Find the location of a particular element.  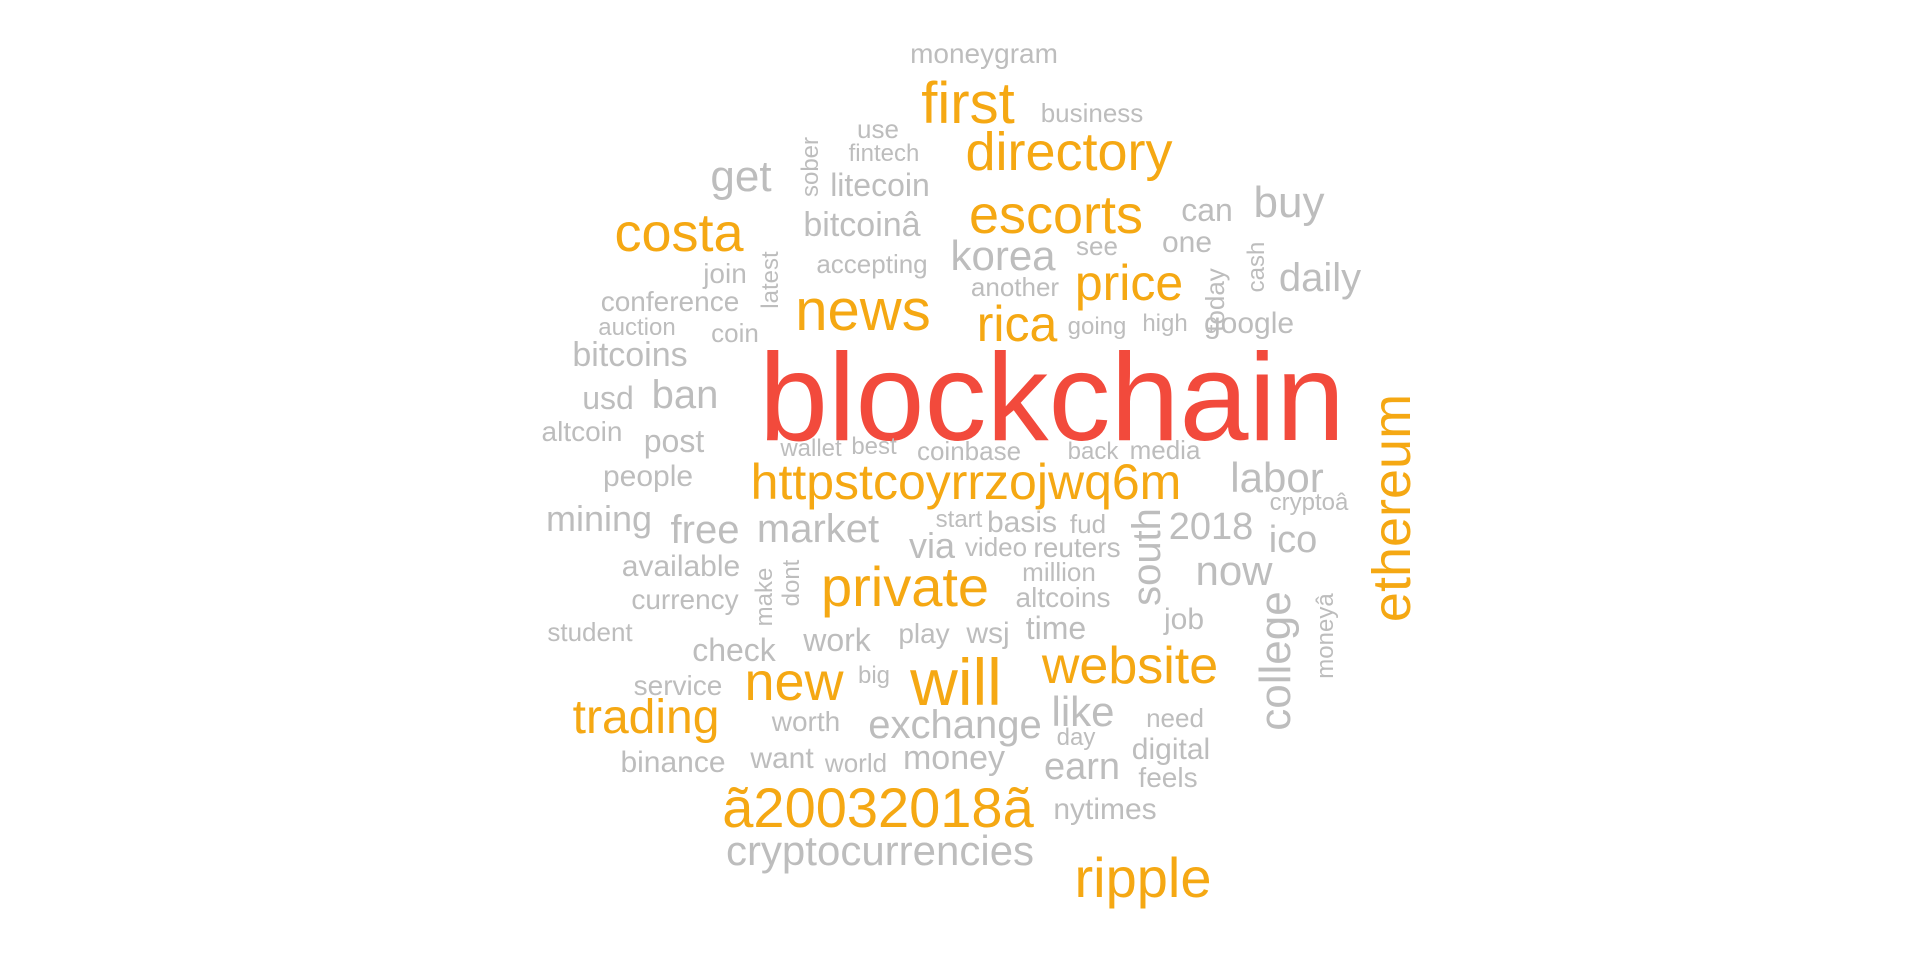

word-reuters: reuters is located at coordinates (1077, 547).